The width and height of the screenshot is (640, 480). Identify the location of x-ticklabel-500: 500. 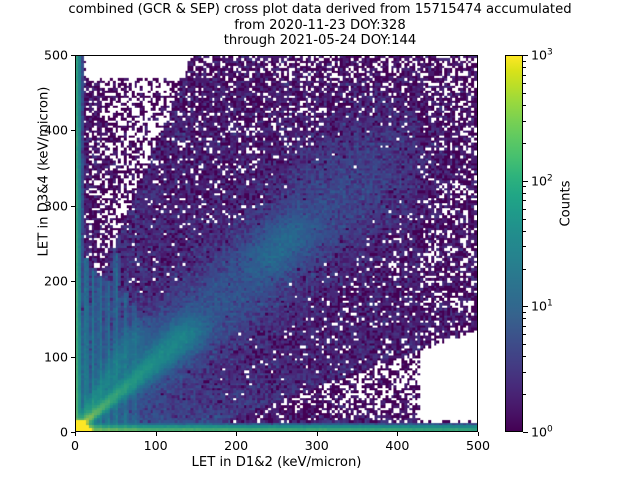
(478, 445).